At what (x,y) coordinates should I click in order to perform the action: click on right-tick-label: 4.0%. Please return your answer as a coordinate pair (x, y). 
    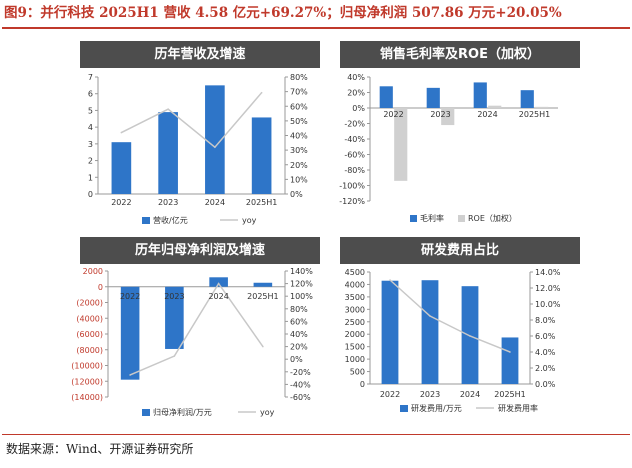
    Looking at the image, I should click on (545, 352).